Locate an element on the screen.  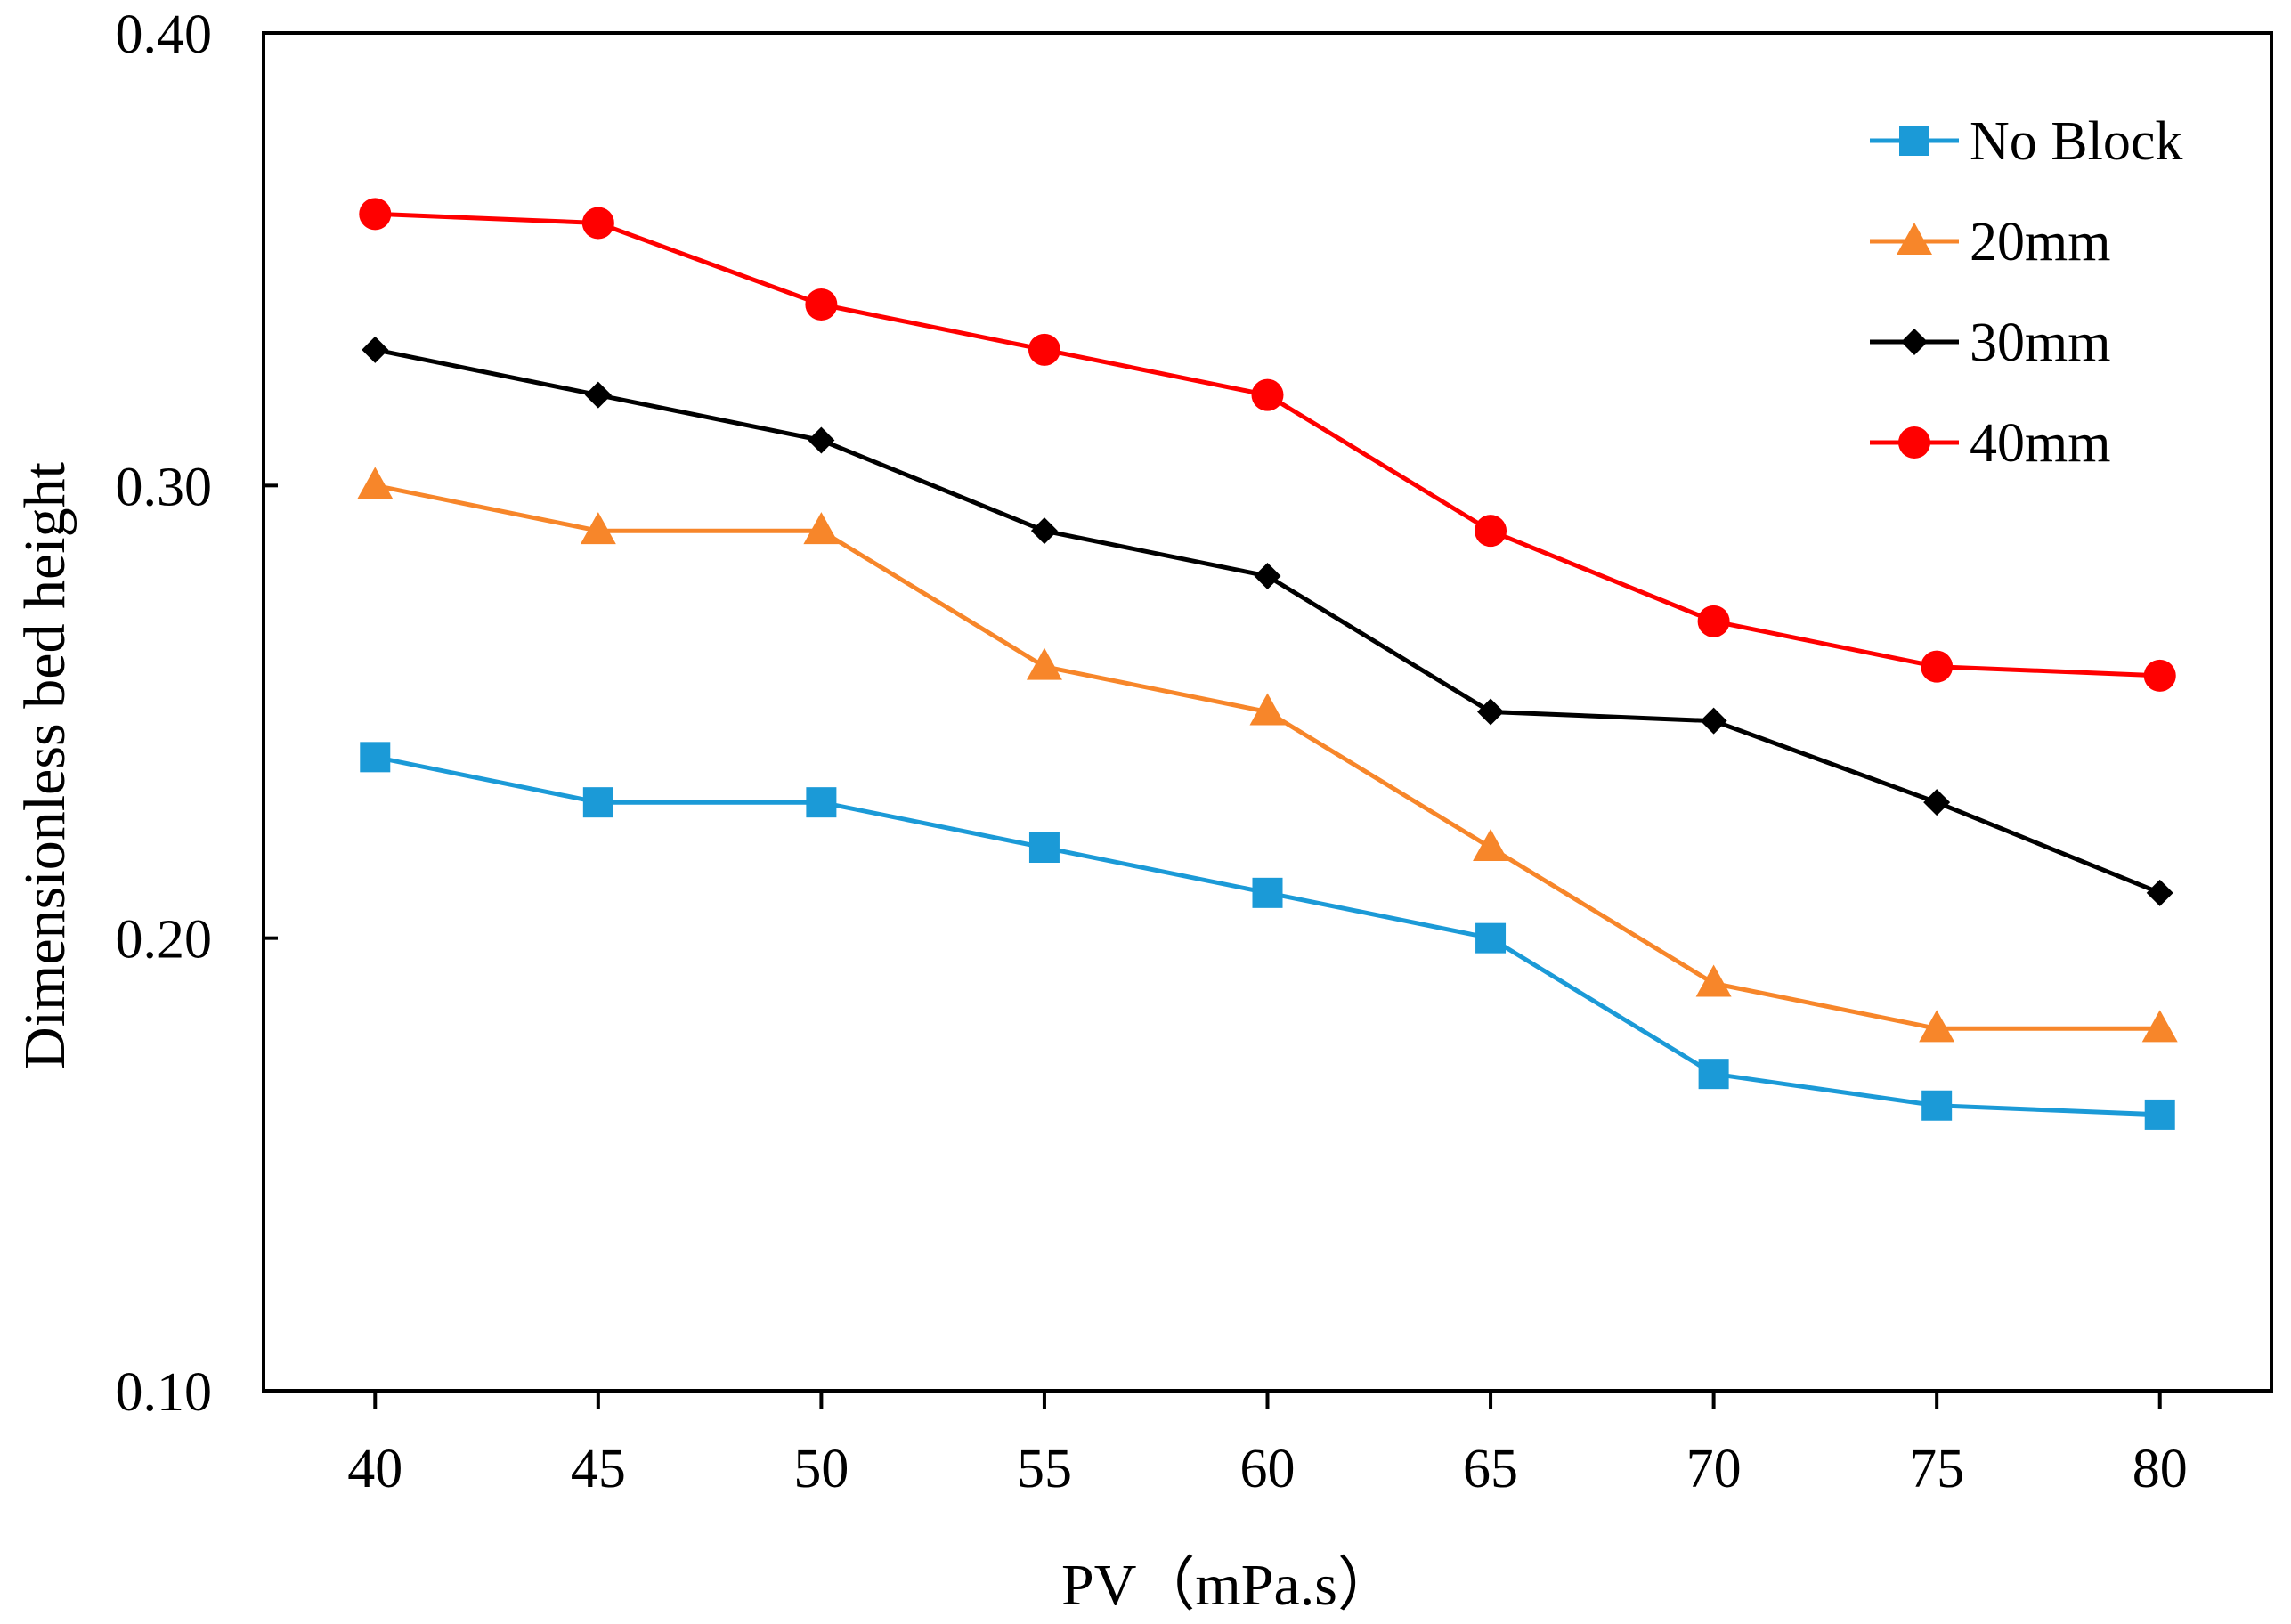
legend-marker-no-block is located at coordinates (1914, 141).